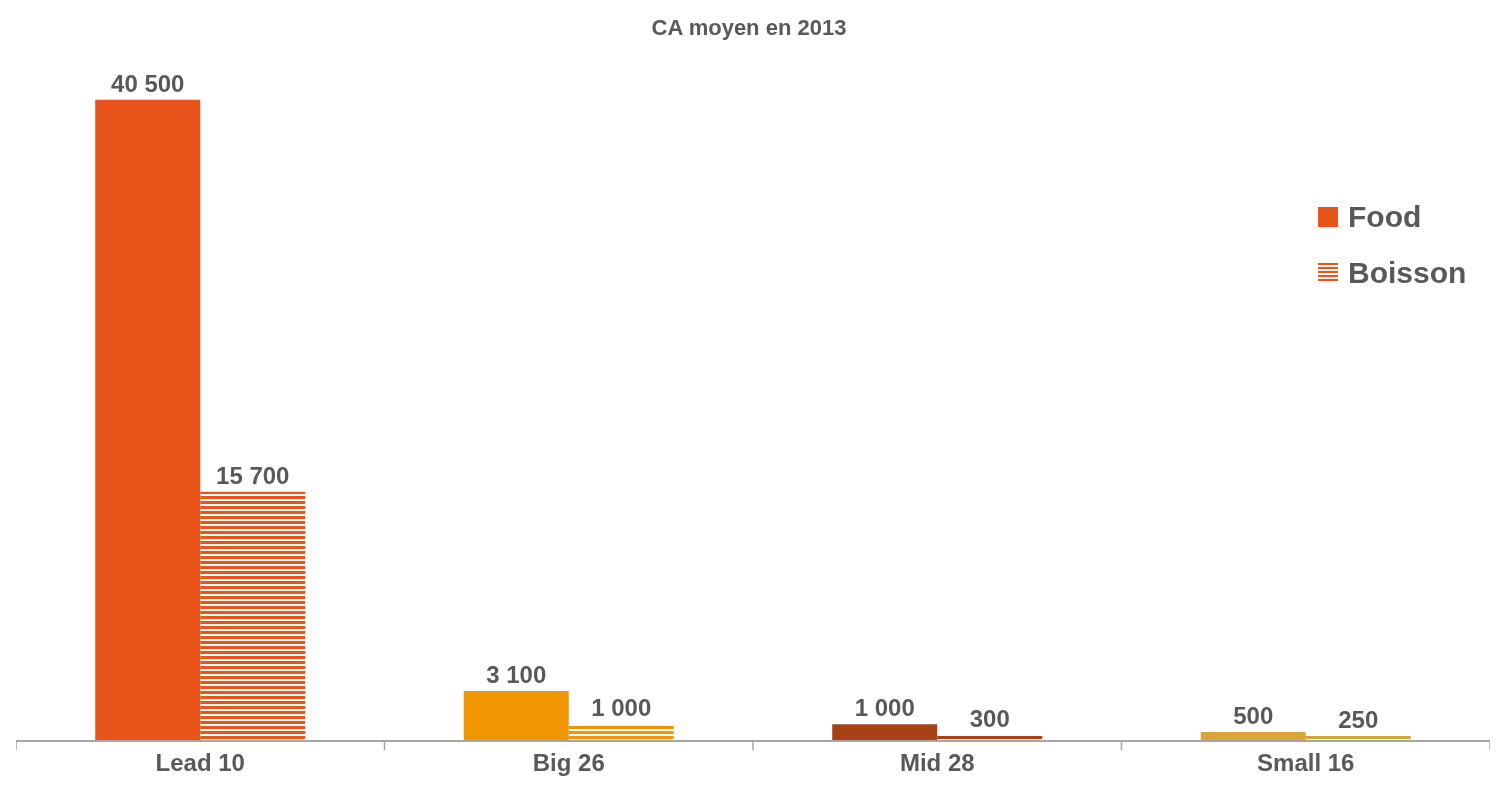 This screenshot has height=798, width=1498. I want to click on chart-title: CA moyen en 2013, so click(749, 28).